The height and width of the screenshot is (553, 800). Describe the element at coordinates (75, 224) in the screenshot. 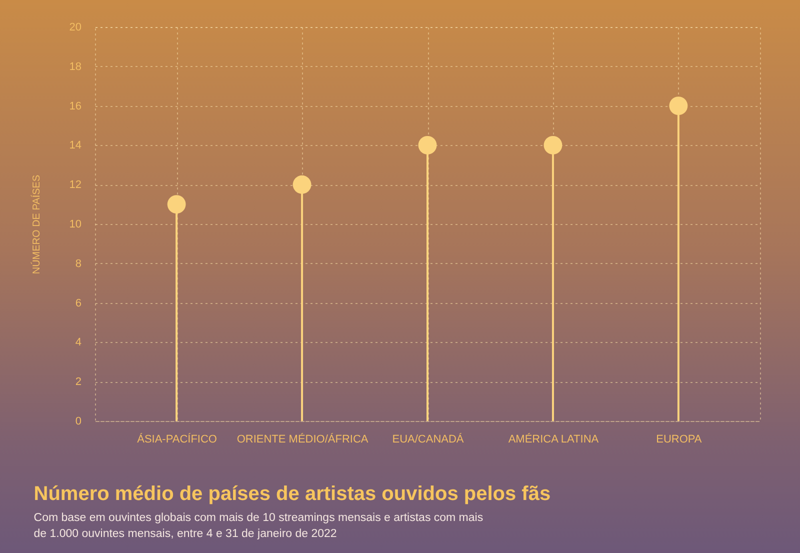

I see `y-tick-label: 10` at that location.